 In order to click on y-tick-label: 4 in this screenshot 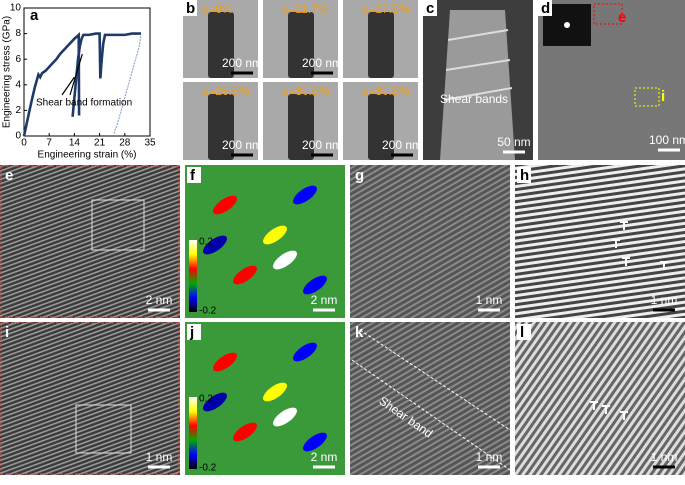, I will do `click(18, 84)`.